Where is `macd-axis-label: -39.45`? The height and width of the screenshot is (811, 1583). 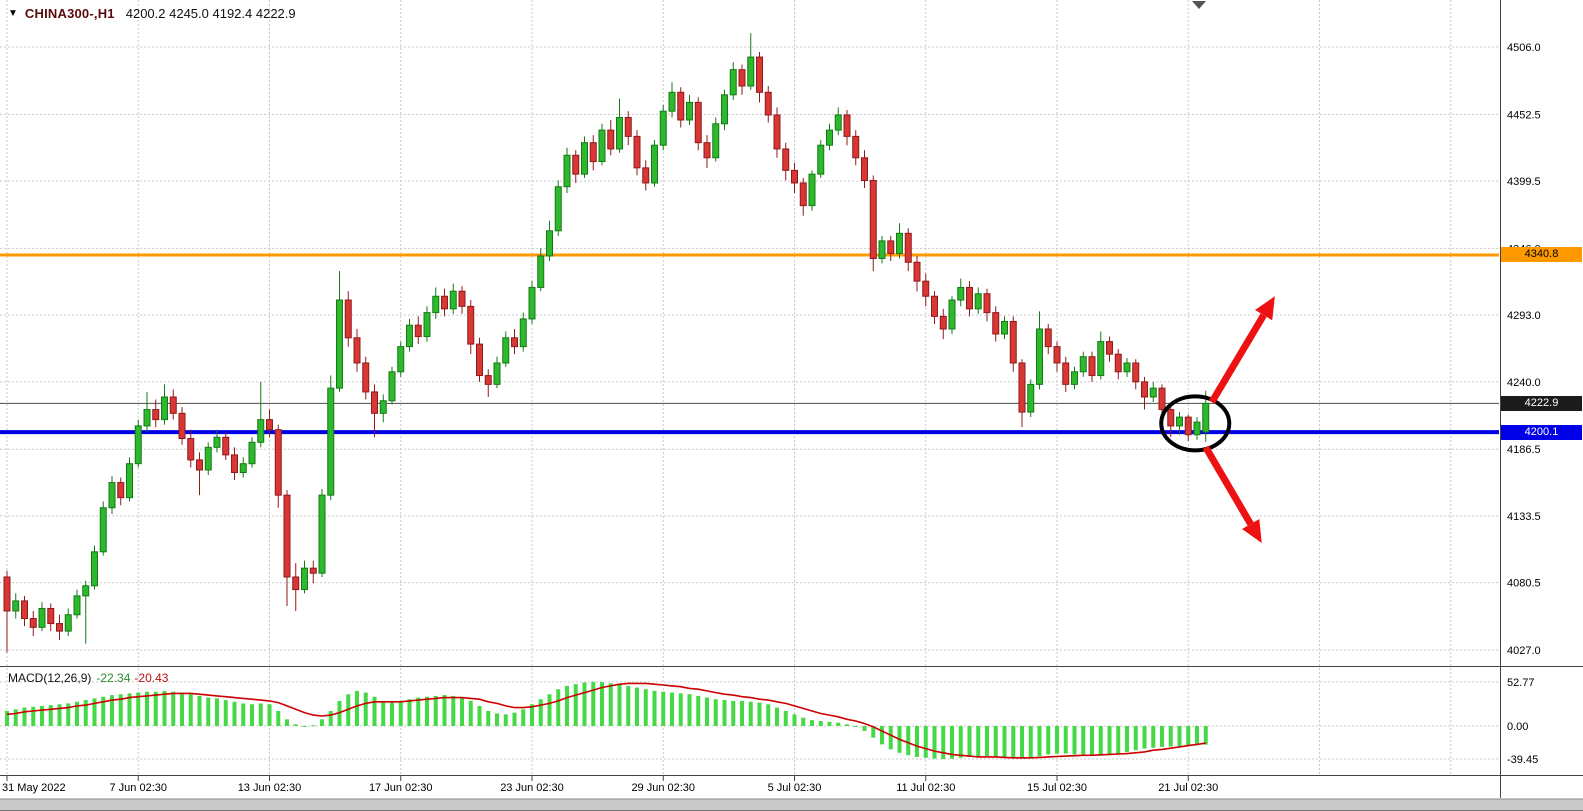 macd-axis-label: -39.45 is located at coordinates (1522, 760).